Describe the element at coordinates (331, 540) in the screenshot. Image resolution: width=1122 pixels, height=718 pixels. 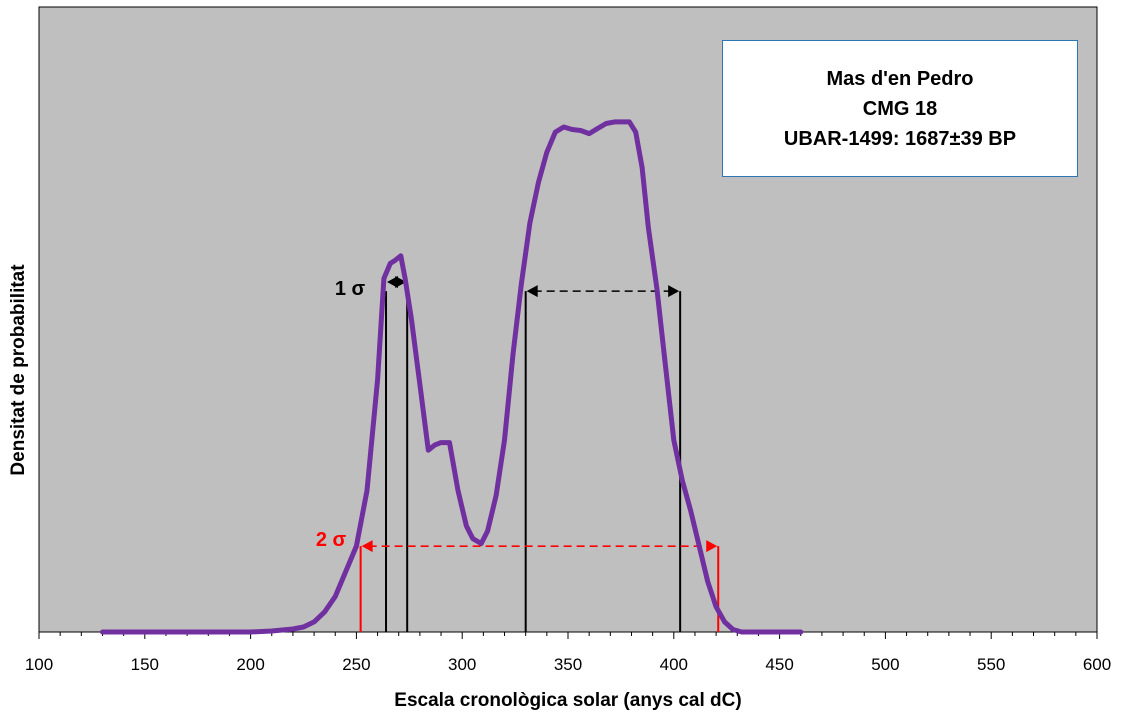
I see `sigma2-label: 2 σ` at that location.